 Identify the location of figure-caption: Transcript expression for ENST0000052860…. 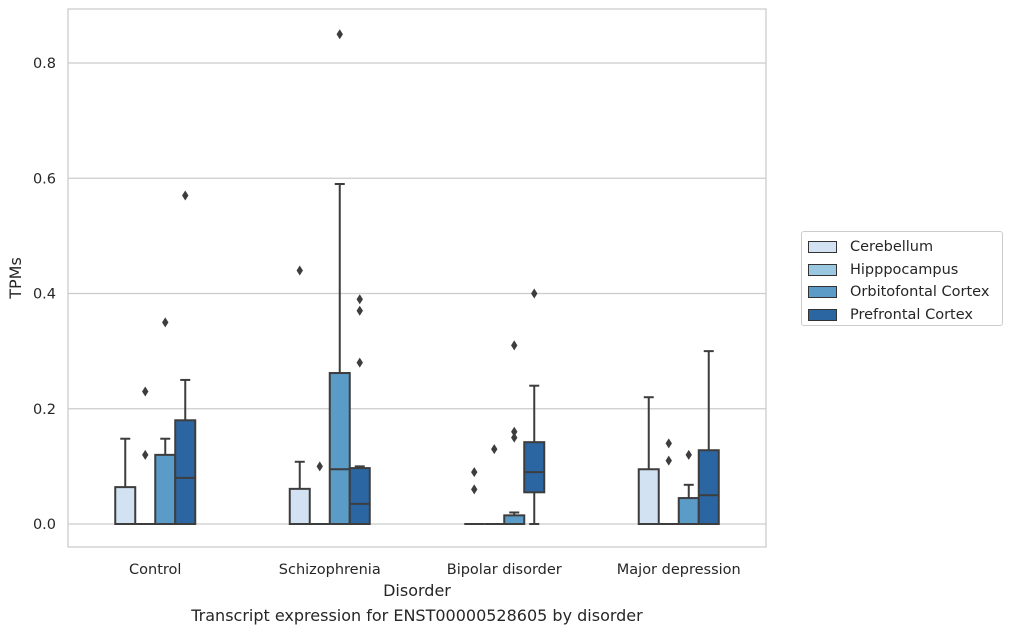
(417, 615).